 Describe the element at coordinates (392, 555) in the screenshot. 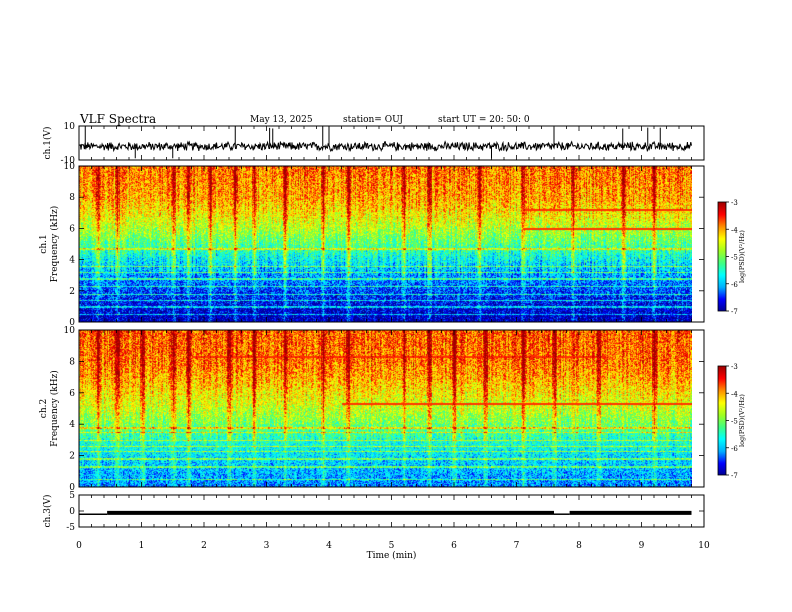

I see `x-axis-label: Time (min)` at that location.